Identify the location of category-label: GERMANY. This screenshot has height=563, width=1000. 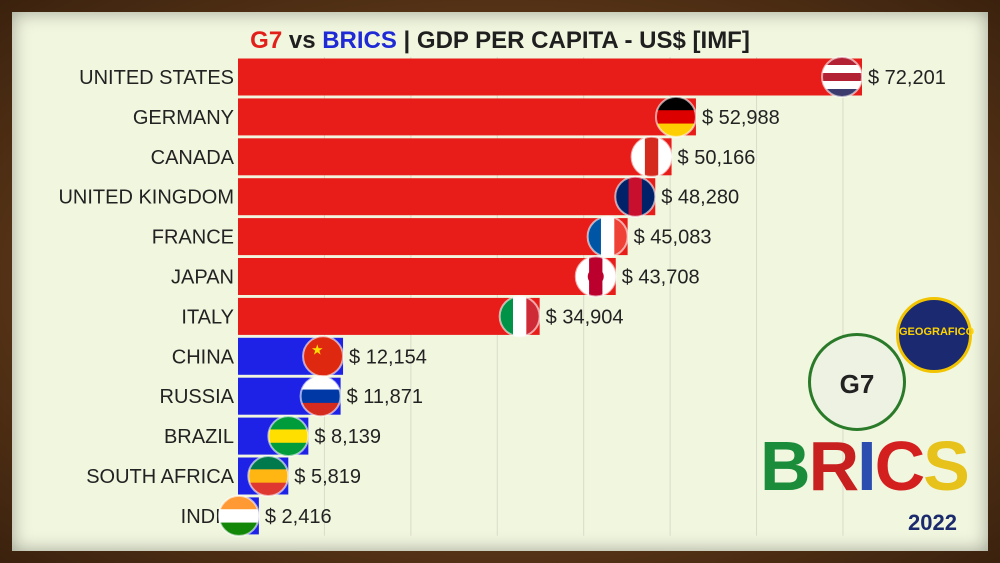
(183, 118).